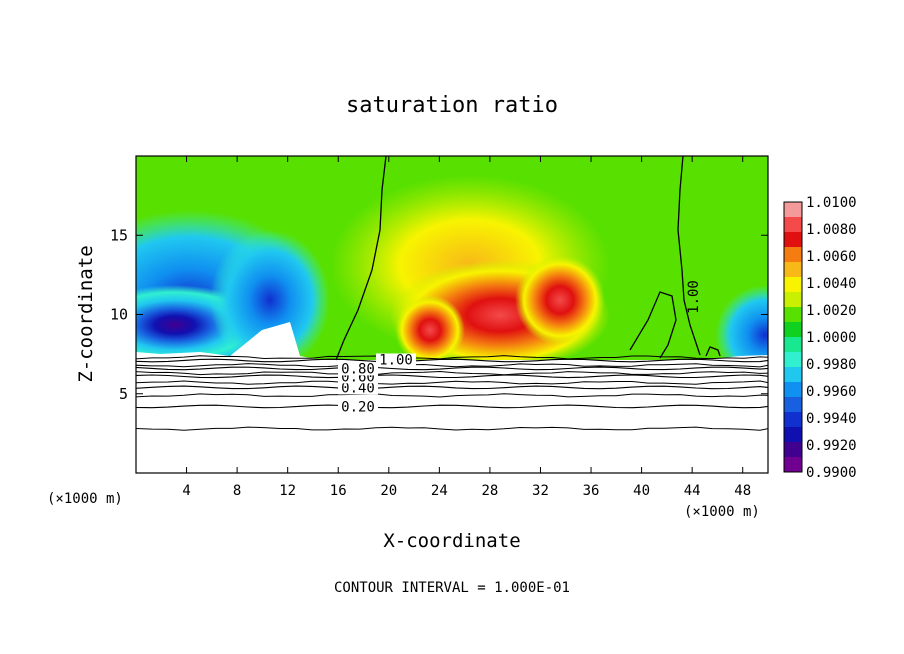 The width and height of the screenshot is (904, 654). I want to click on contour-interval-note: CONTOUR INTERVAL = 1.000E-01, so click(452, 588).